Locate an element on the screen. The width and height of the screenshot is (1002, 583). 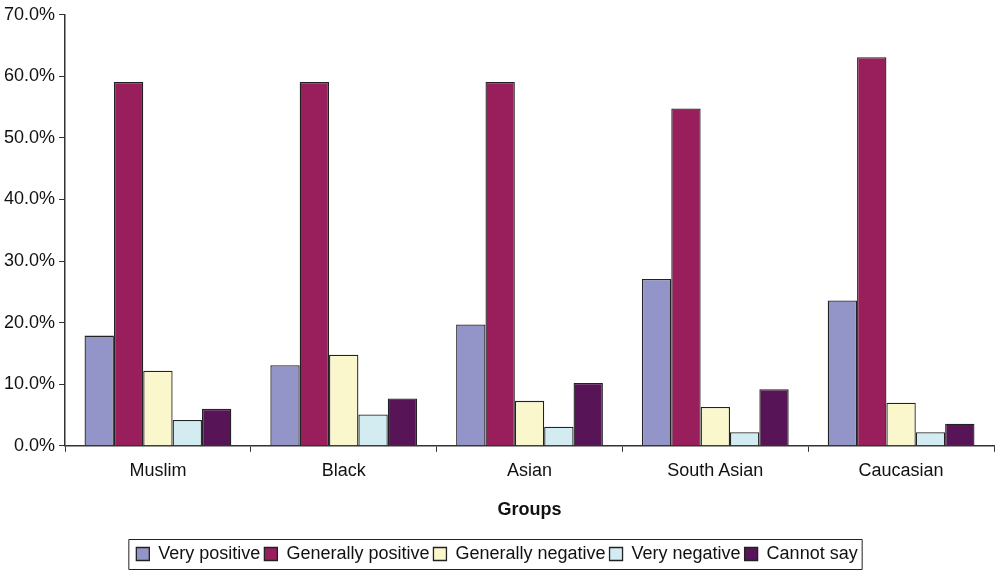
x-axis-title: Groups is located at coordinates (529, 509).